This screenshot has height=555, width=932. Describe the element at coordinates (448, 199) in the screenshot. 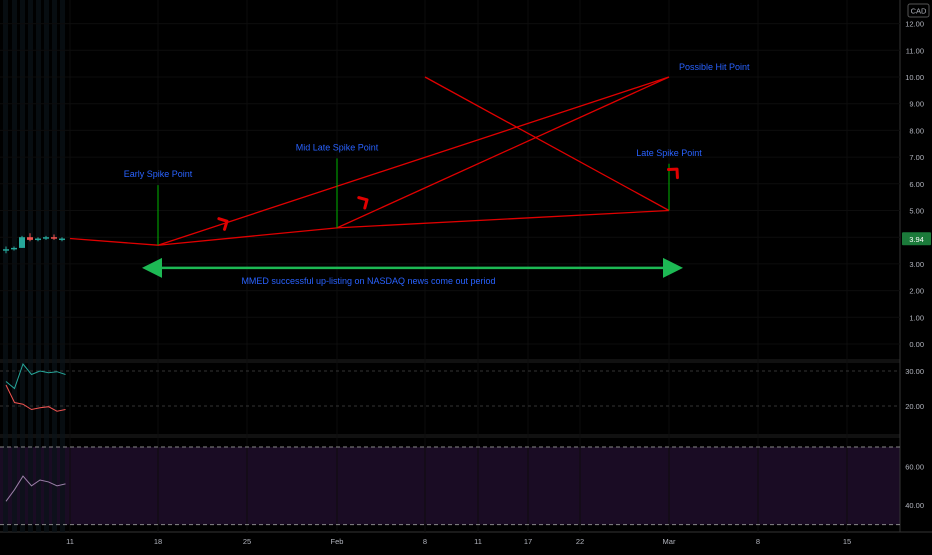

I see `trend-arrows` at that location.